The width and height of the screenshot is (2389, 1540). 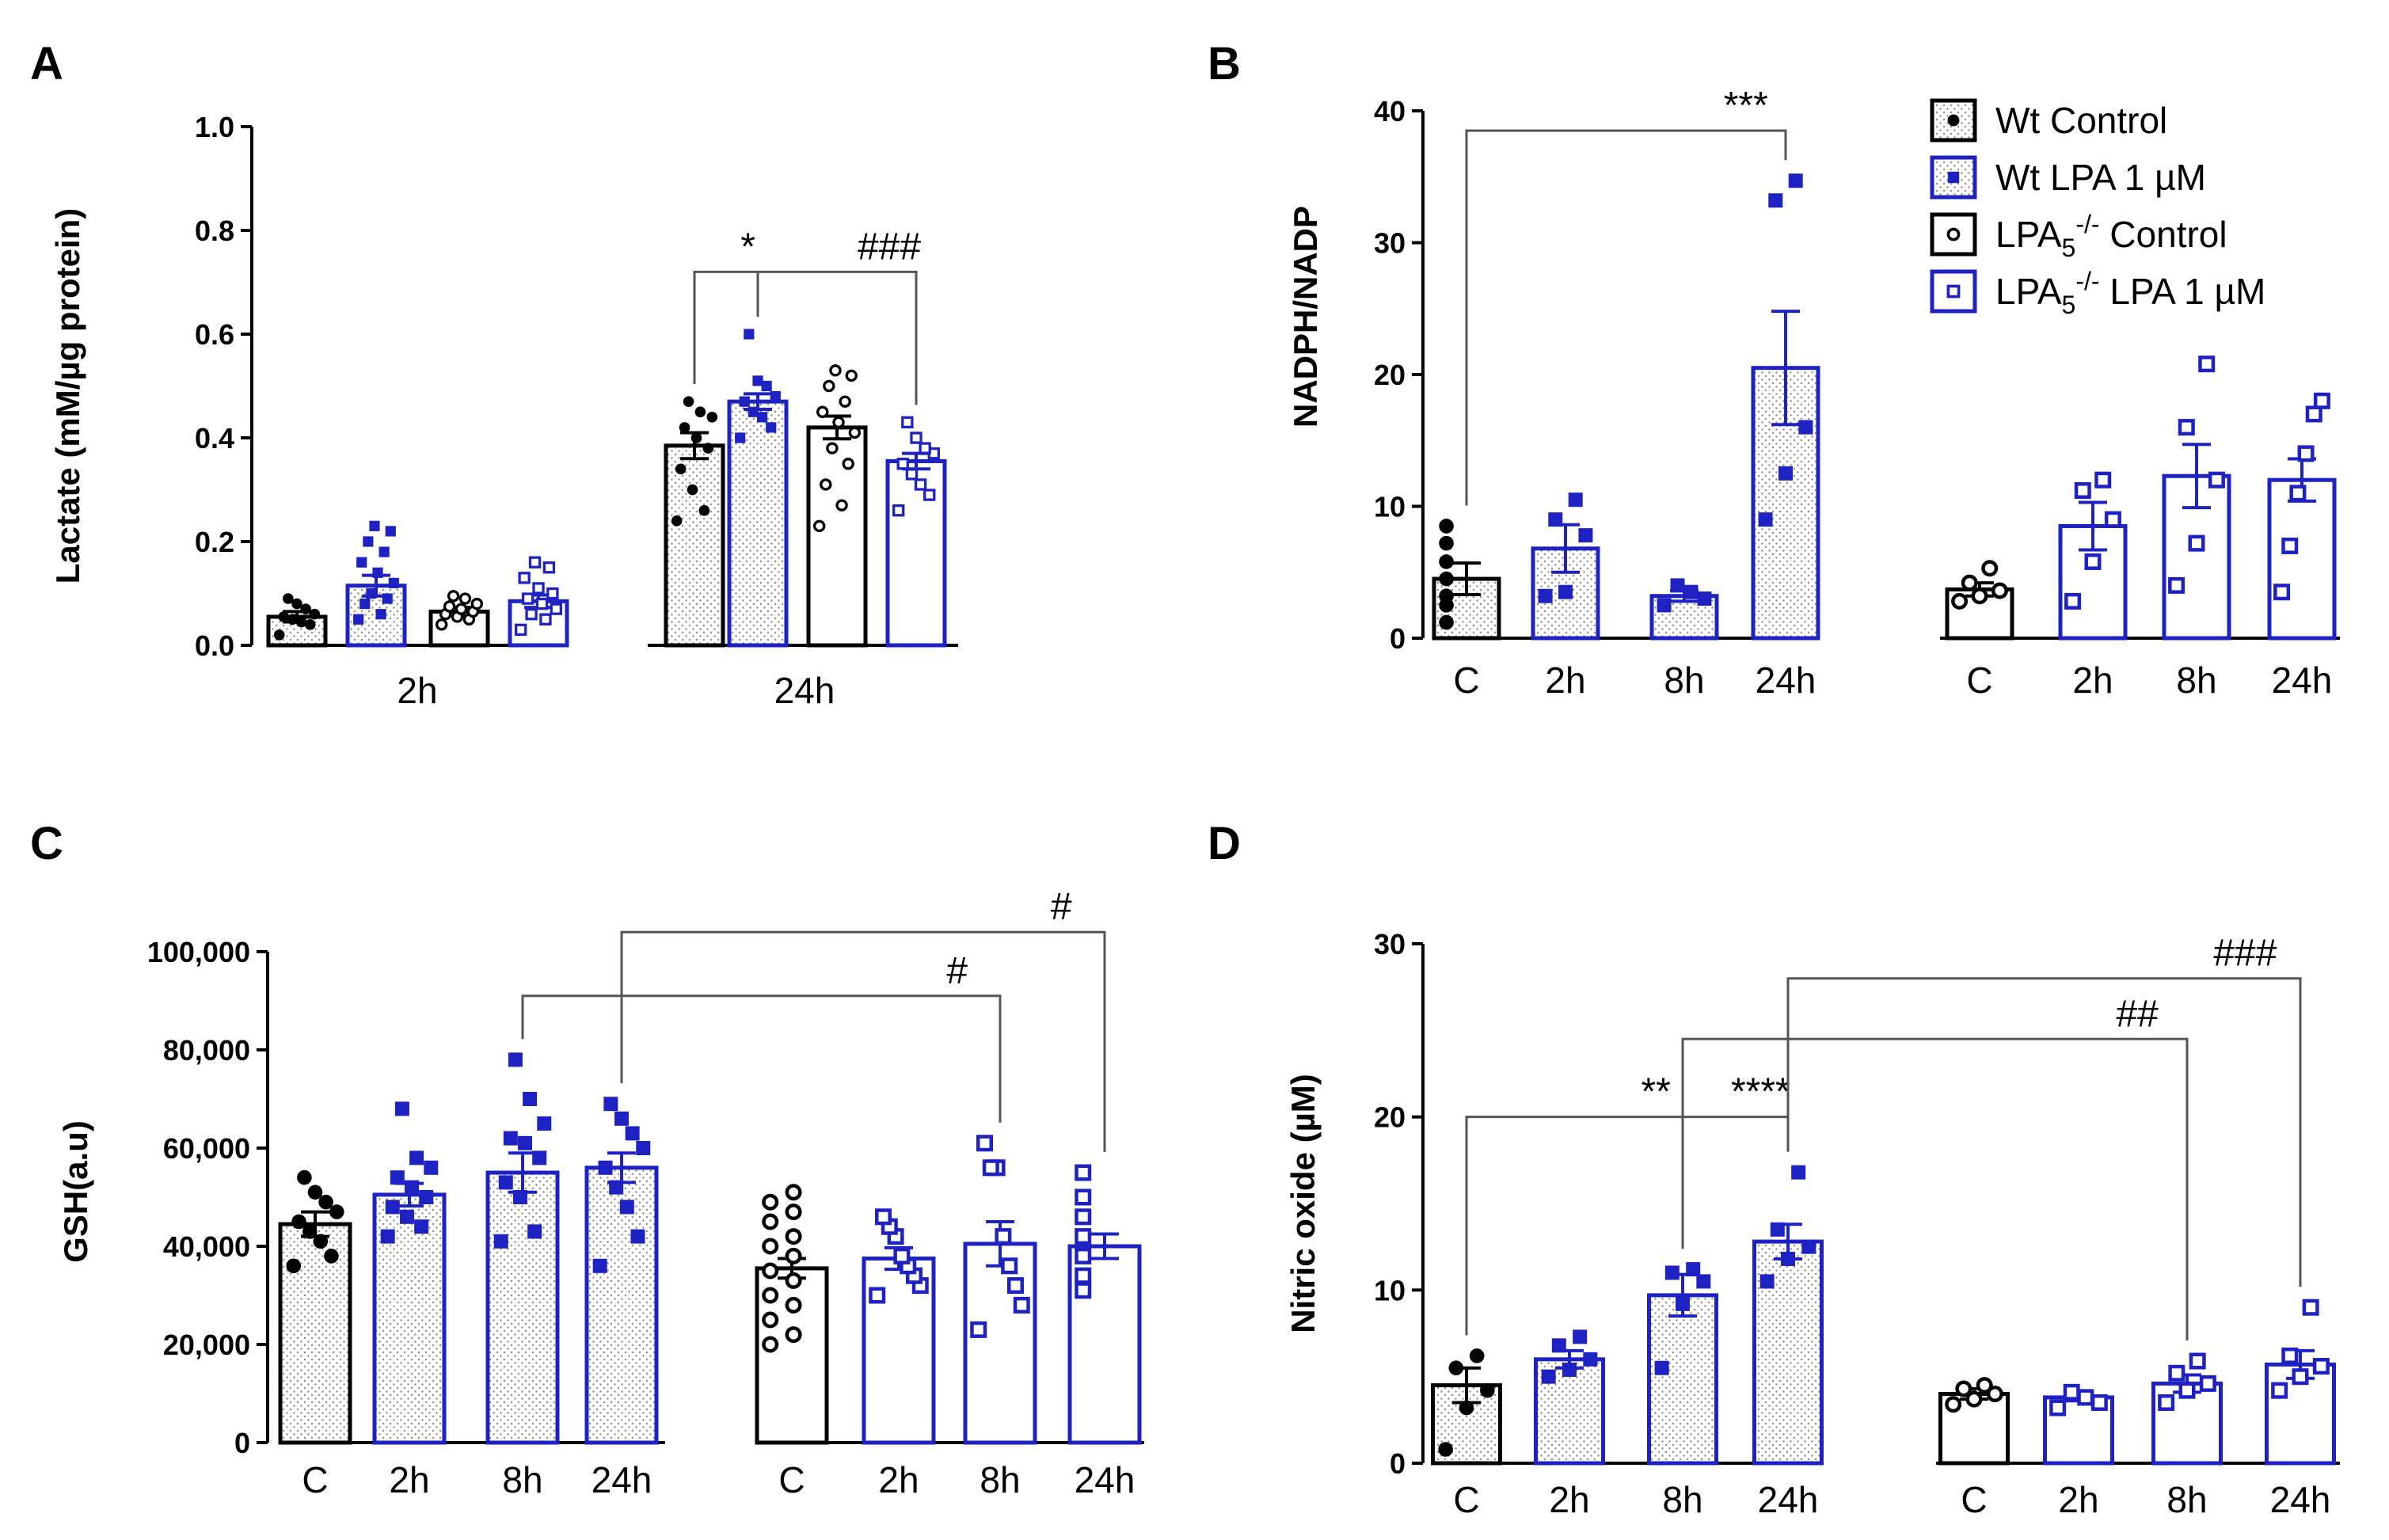 I want to click on y-tick-label: 0.2, so click(x=214, y=542).